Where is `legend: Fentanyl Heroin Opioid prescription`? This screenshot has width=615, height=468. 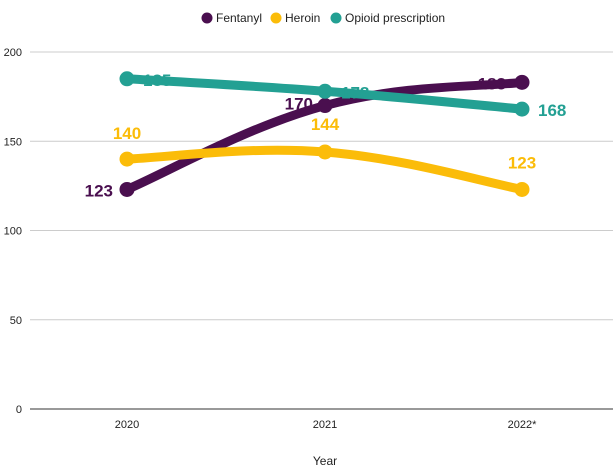
legend: Fentanyl Heroin Opioid prescription is located at coordinates (323, 18).